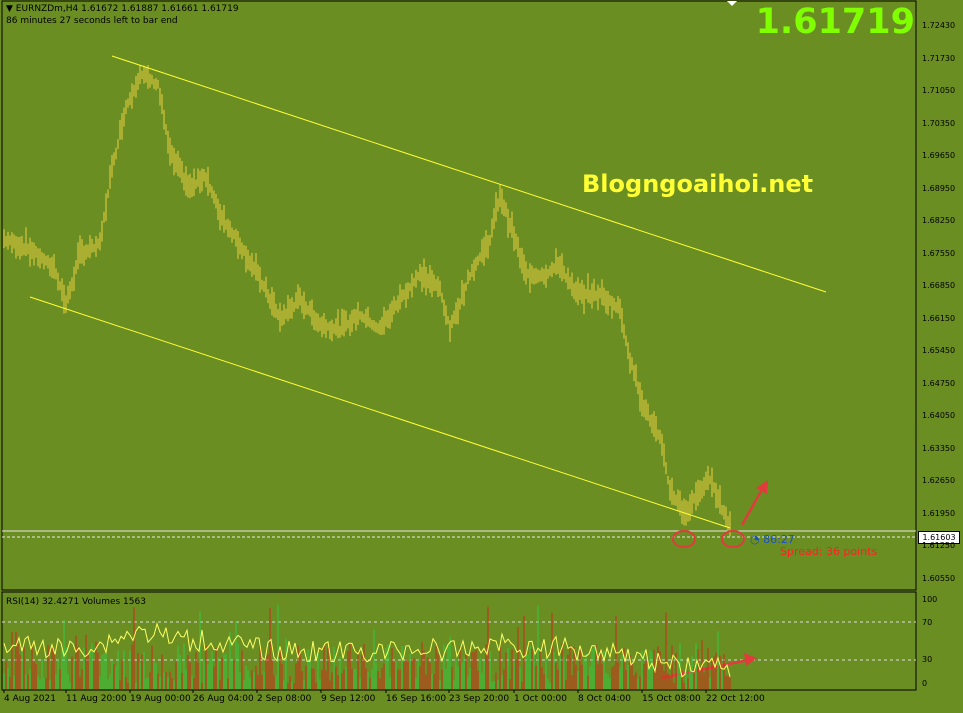 Image resolution: width=963 pixels, height=713 pixels. Describe the element at coordinates (939, 350) in the screenshot. I see `price-tick-label: 1.65450` at that location.